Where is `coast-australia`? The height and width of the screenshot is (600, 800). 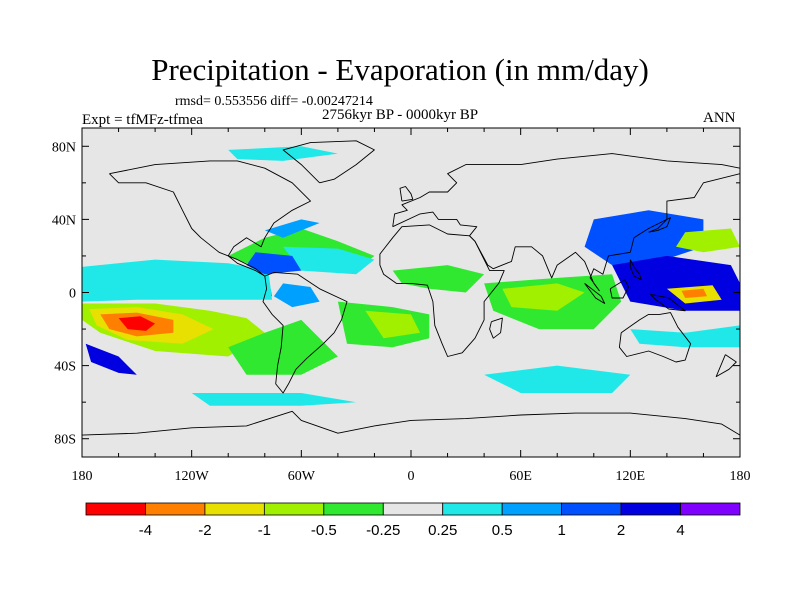
coast-australia is located at coordinates (655, 337).